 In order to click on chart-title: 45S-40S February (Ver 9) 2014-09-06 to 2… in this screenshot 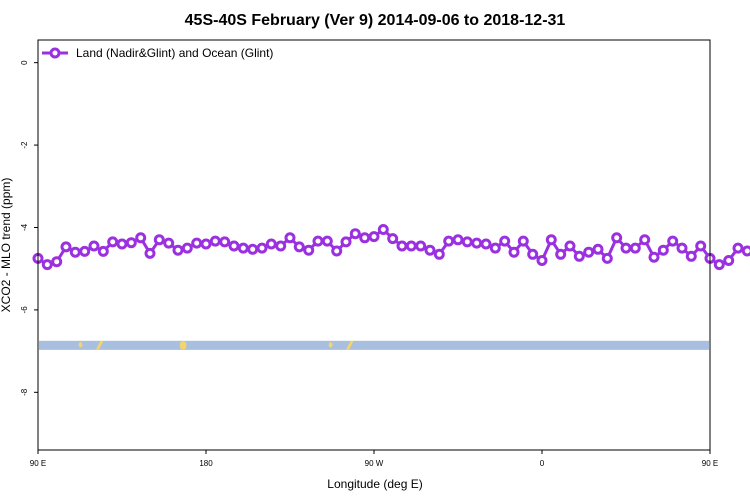, I will do `click(375, 20)`.